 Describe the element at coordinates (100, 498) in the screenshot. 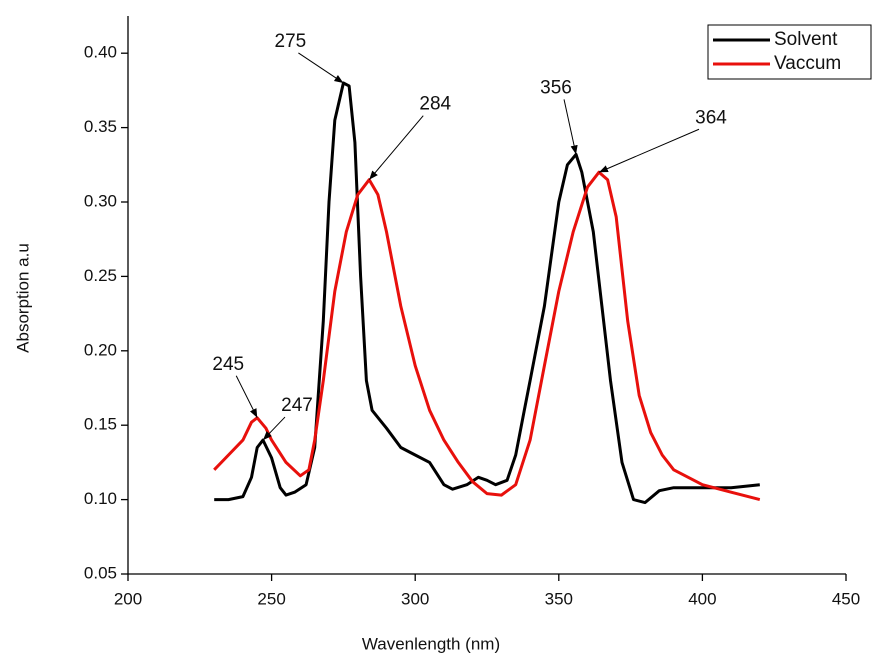

I see `y-tick-label: 0.10` at that location.